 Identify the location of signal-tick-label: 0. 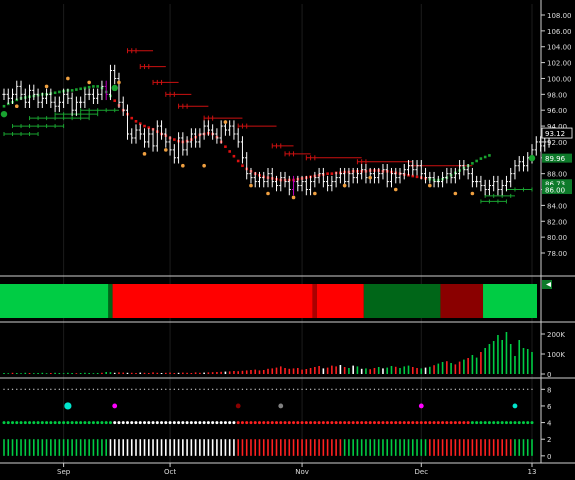
(549, 457).